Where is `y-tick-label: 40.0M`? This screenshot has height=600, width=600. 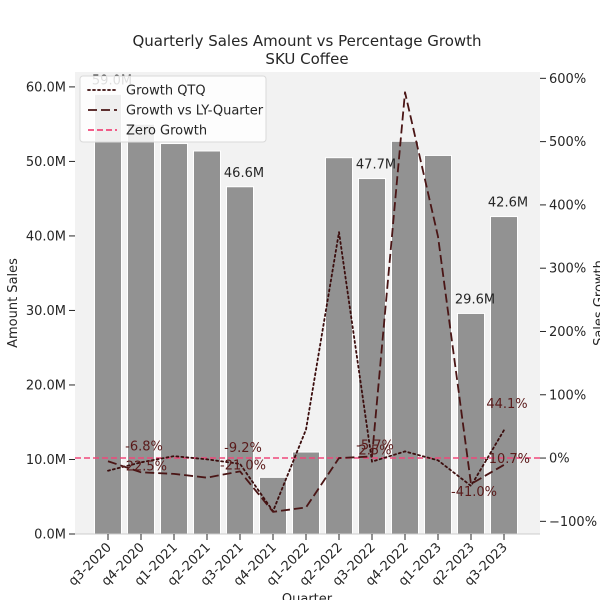 y-tick-label: 40.0M is located at coordinates (46, 236).